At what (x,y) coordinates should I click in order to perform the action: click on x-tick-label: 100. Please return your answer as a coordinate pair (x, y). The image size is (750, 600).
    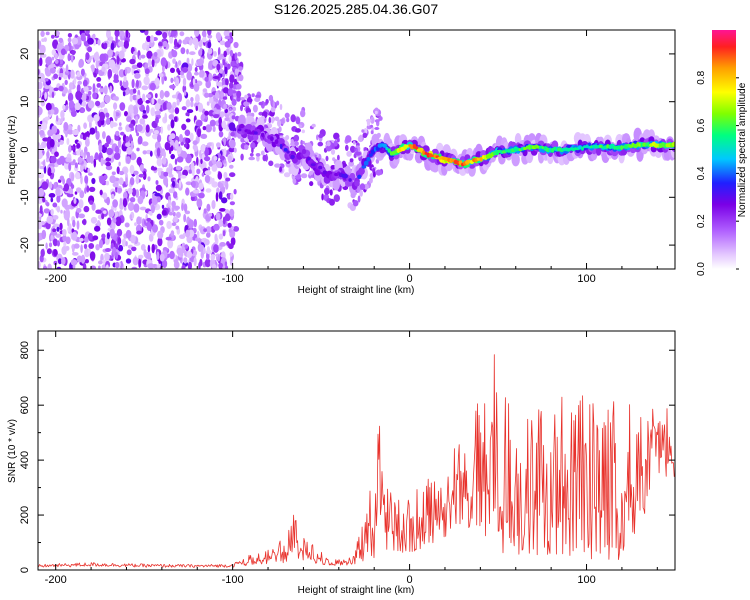
    Looking at the image, I should click on (586, 279).